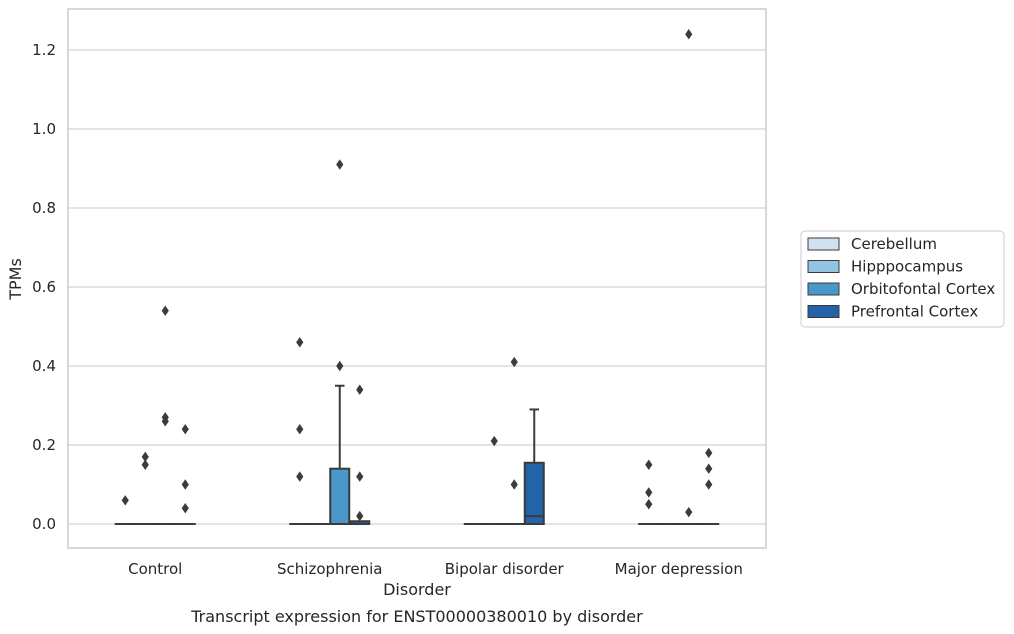 Image resolution: width=1014 pixels, height=634 pixels. I want to click on legend-item: Cerebellum, so click(872, 244).